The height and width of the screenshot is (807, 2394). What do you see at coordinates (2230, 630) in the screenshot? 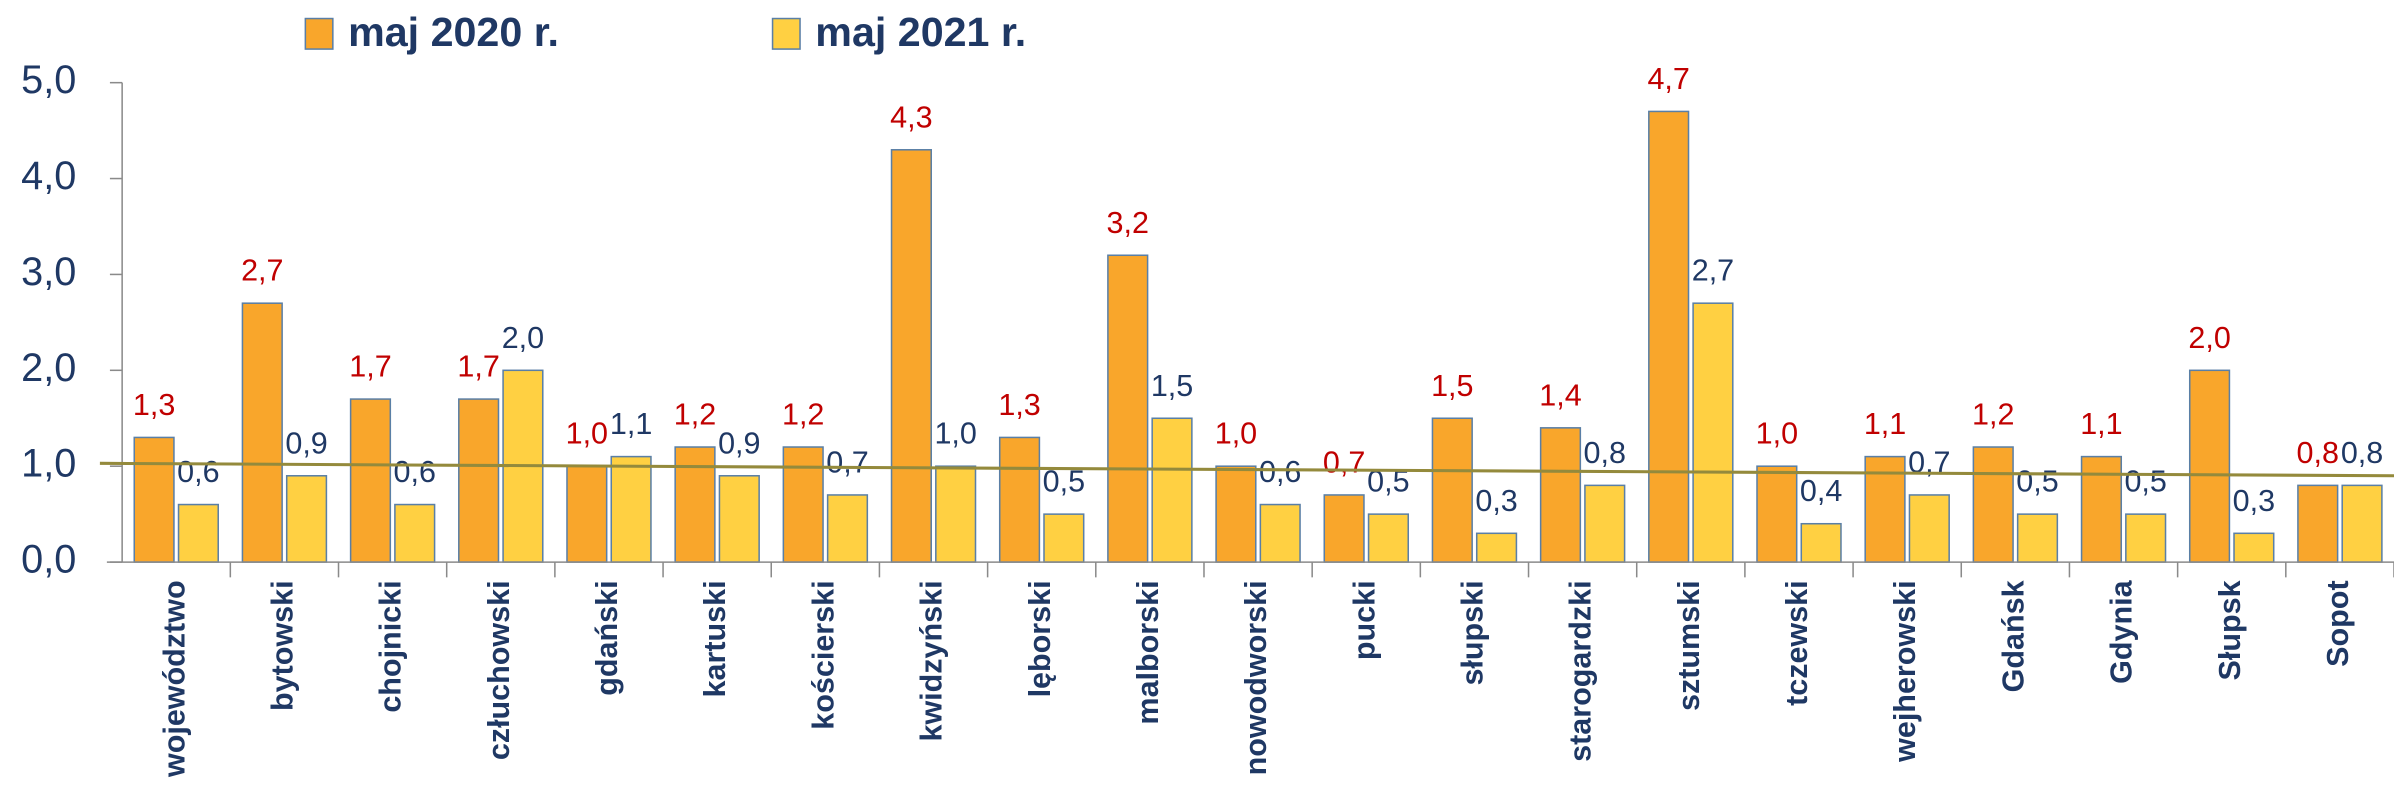
I see `x-tick-label: Słupsk` at bounding box center [2230, 630].